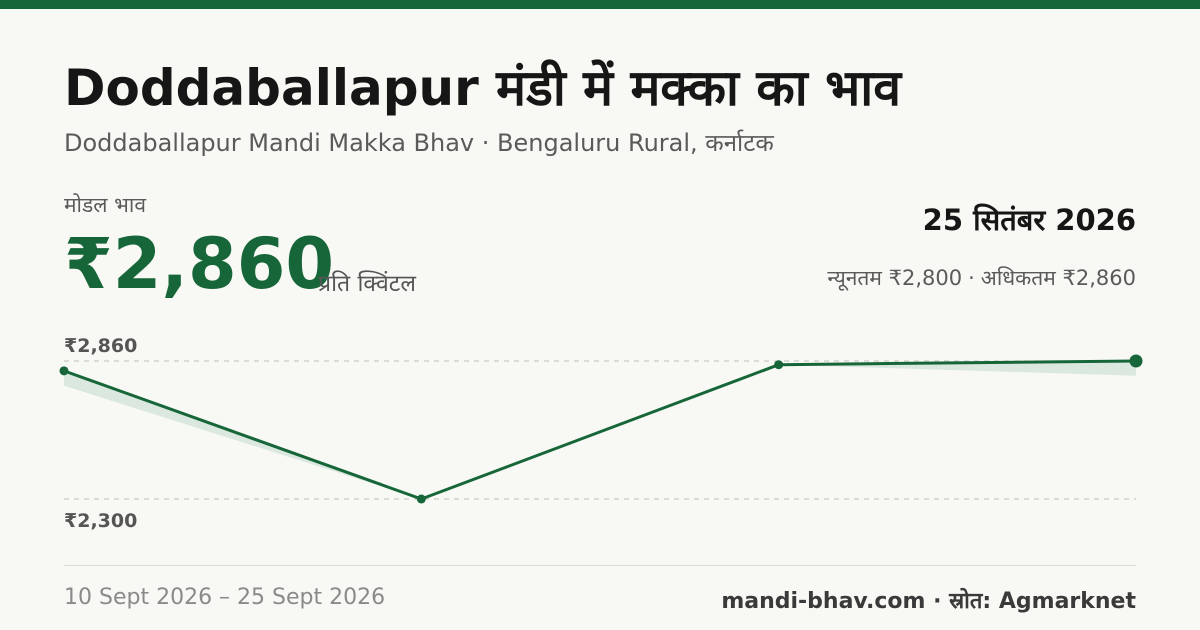 The height and width of the screenshot is (630, 1200). I want to click on footer-date-range: 10 Sept 2026 – 25 Sept 2026, so click(225, 597).